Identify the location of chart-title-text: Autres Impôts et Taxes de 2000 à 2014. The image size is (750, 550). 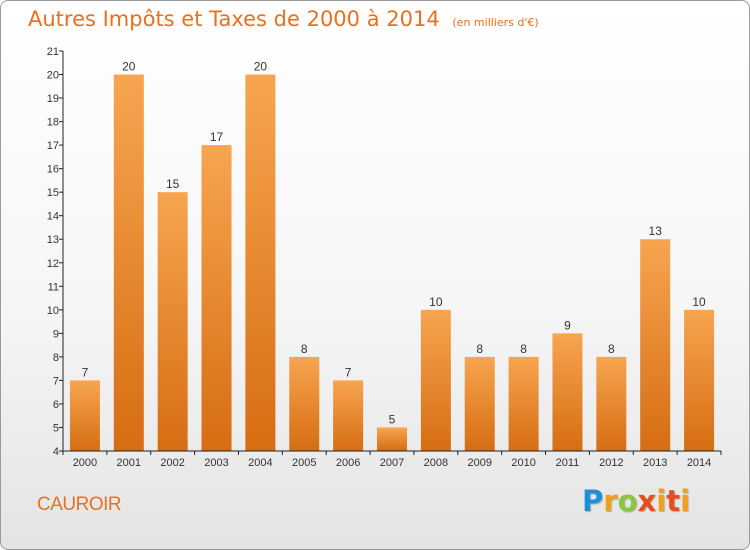
(234, 19).